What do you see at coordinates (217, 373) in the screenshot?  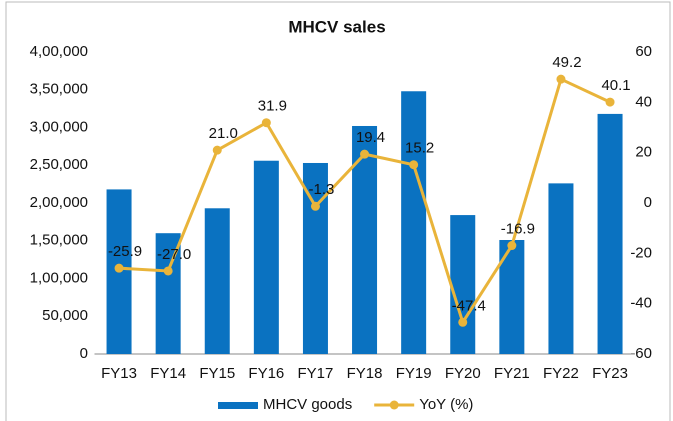 I see `x-tick-label: FY15` at bounding box center [217, 373].